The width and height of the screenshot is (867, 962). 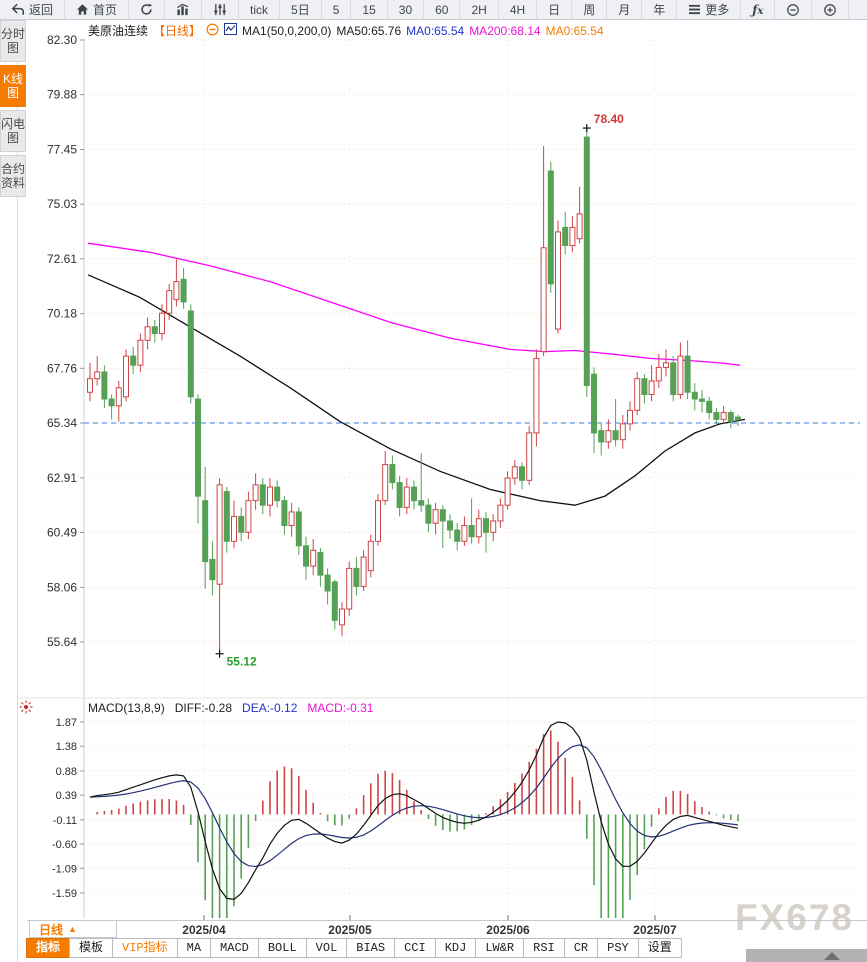 I want to click on mini-chart-icon, so click(x=231, y=30).